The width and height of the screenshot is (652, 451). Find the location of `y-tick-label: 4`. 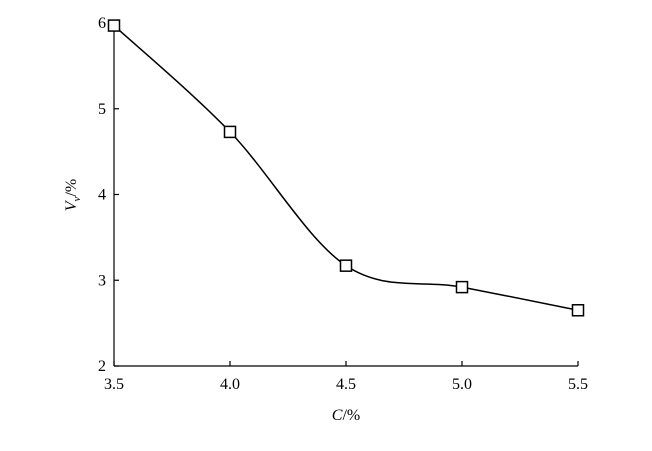

y-tick-label: 4 is located at coordinates (102, 195).